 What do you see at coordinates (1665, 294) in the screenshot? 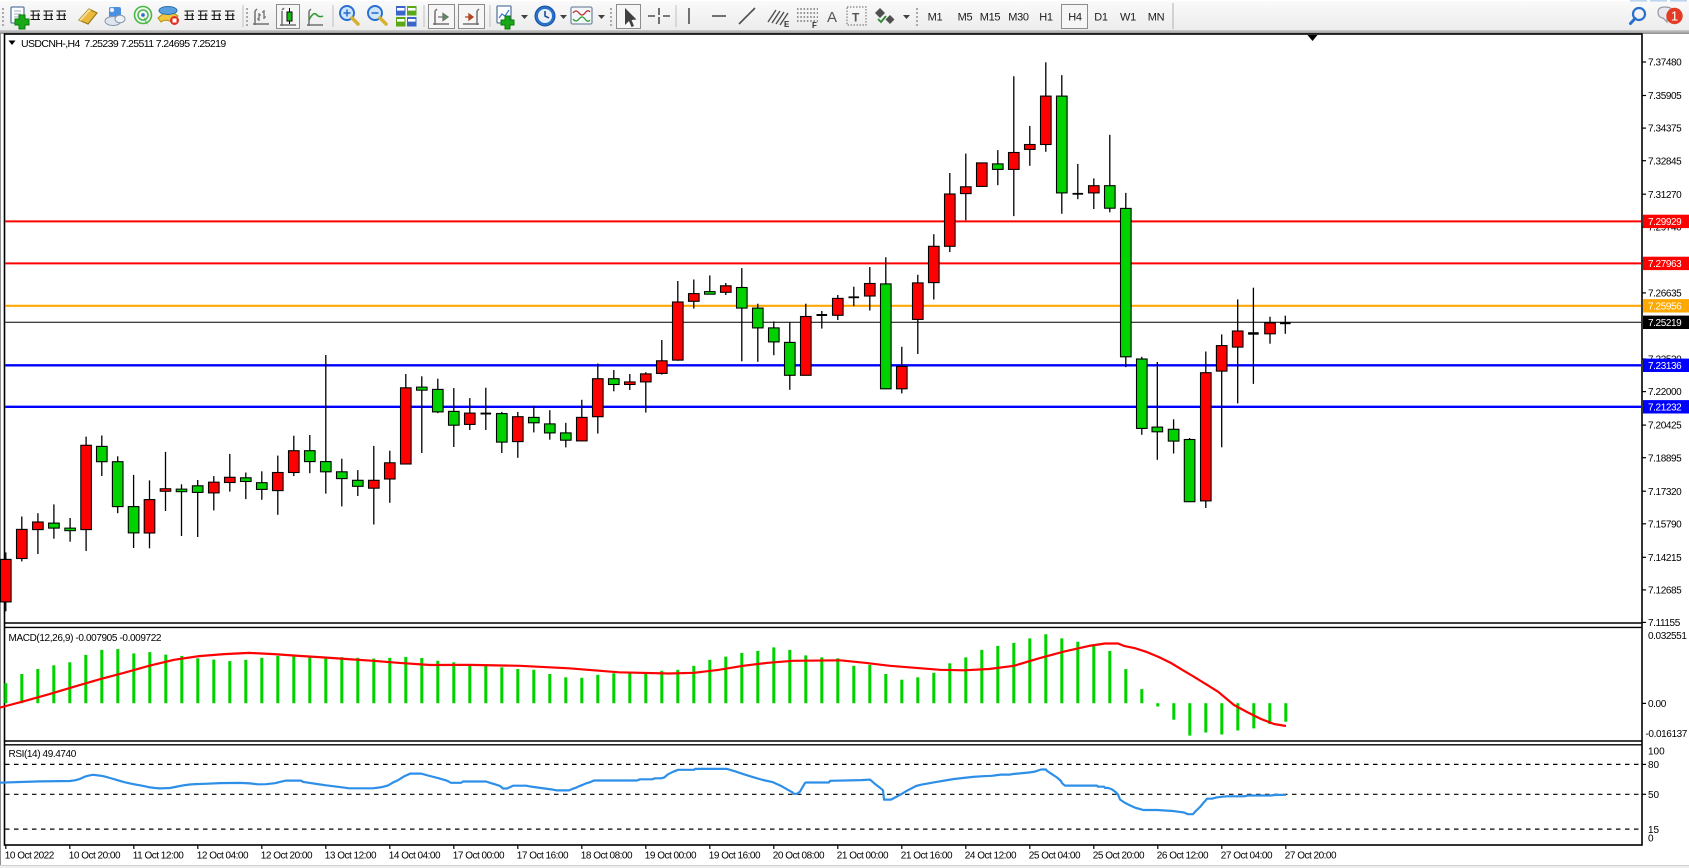
I see `svg-text: 7.26635` at bounding box center [1665, 294].